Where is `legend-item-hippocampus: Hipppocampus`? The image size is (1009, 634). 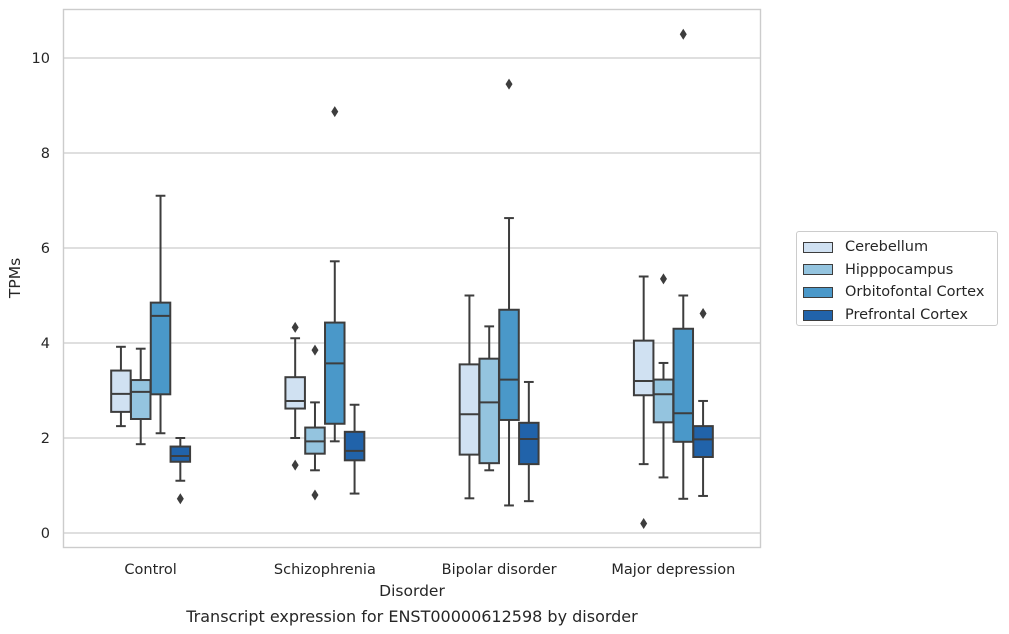
legend-item-hippocampus: Hipppocampus is located at coordinates (900, 270).